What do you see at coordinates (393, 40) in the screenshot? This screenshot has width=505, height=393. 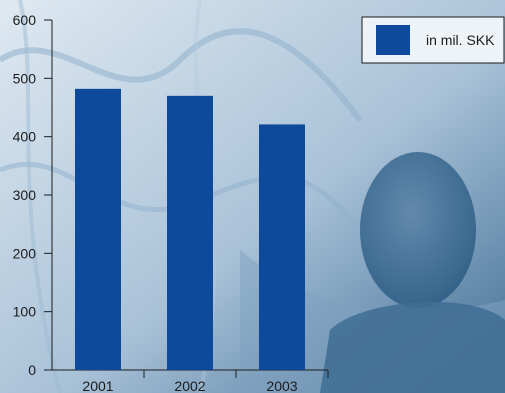 I see `legend-swatch` at bounding box center [393, 40].